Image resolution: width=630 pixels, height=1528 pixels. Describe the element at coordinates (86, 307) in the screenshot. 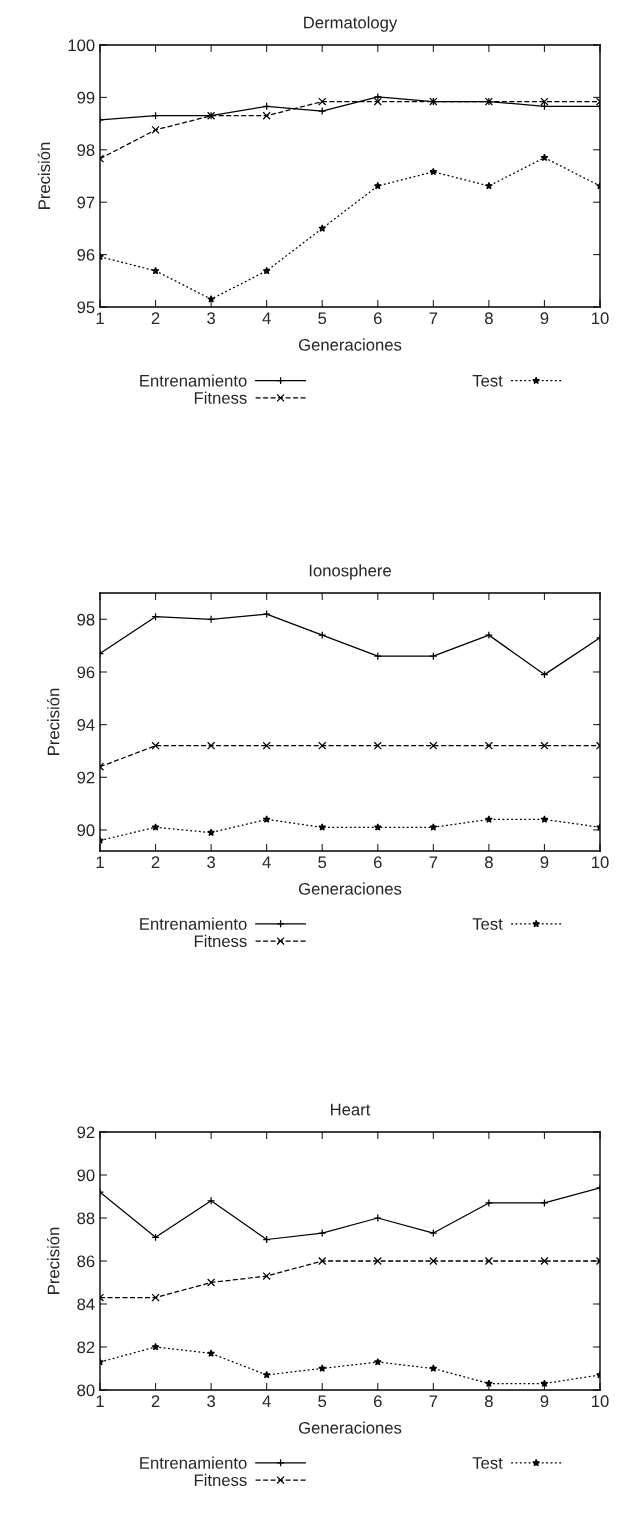

I see `y-tick-label: 95` at that location.